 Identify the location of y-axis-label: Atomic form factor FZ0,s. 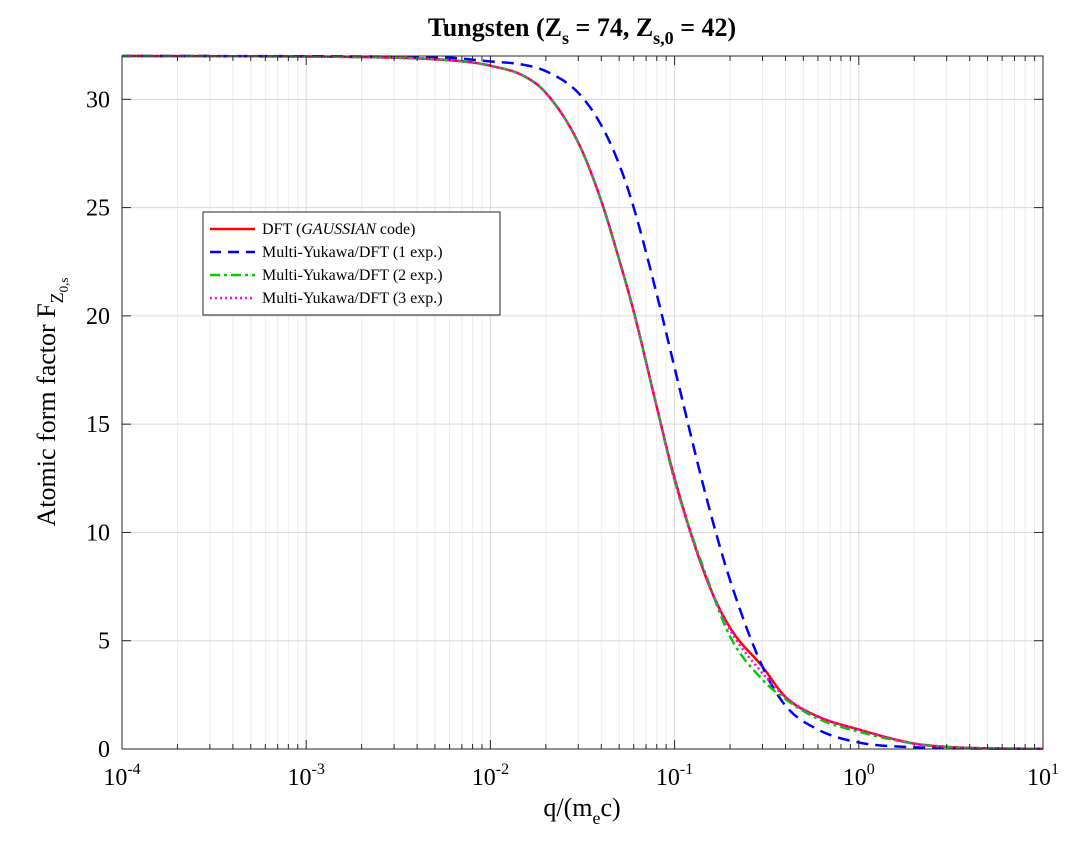
(51, 402).